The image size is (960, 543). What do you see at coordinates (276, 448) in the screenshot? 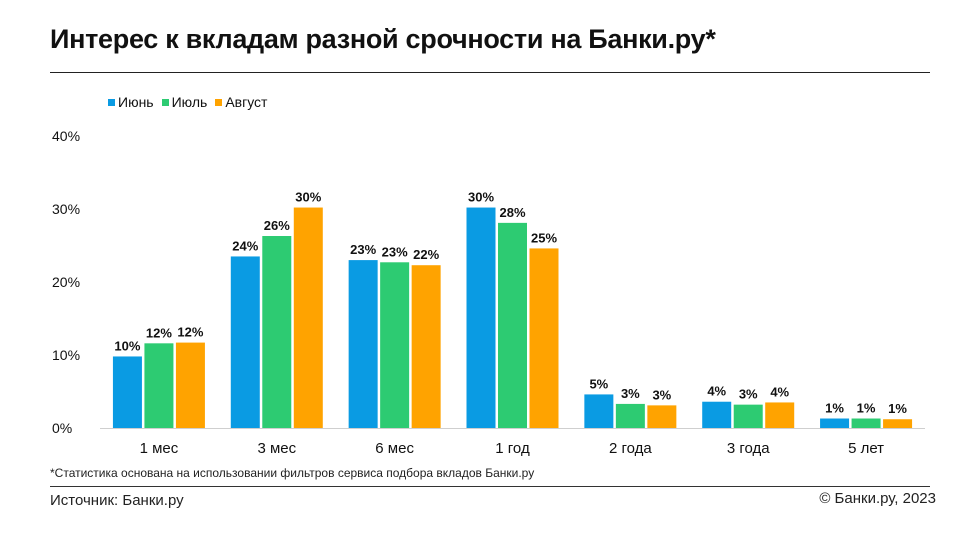
I see `x-tick-label: 3 мес` at bounding box center [276, 448].